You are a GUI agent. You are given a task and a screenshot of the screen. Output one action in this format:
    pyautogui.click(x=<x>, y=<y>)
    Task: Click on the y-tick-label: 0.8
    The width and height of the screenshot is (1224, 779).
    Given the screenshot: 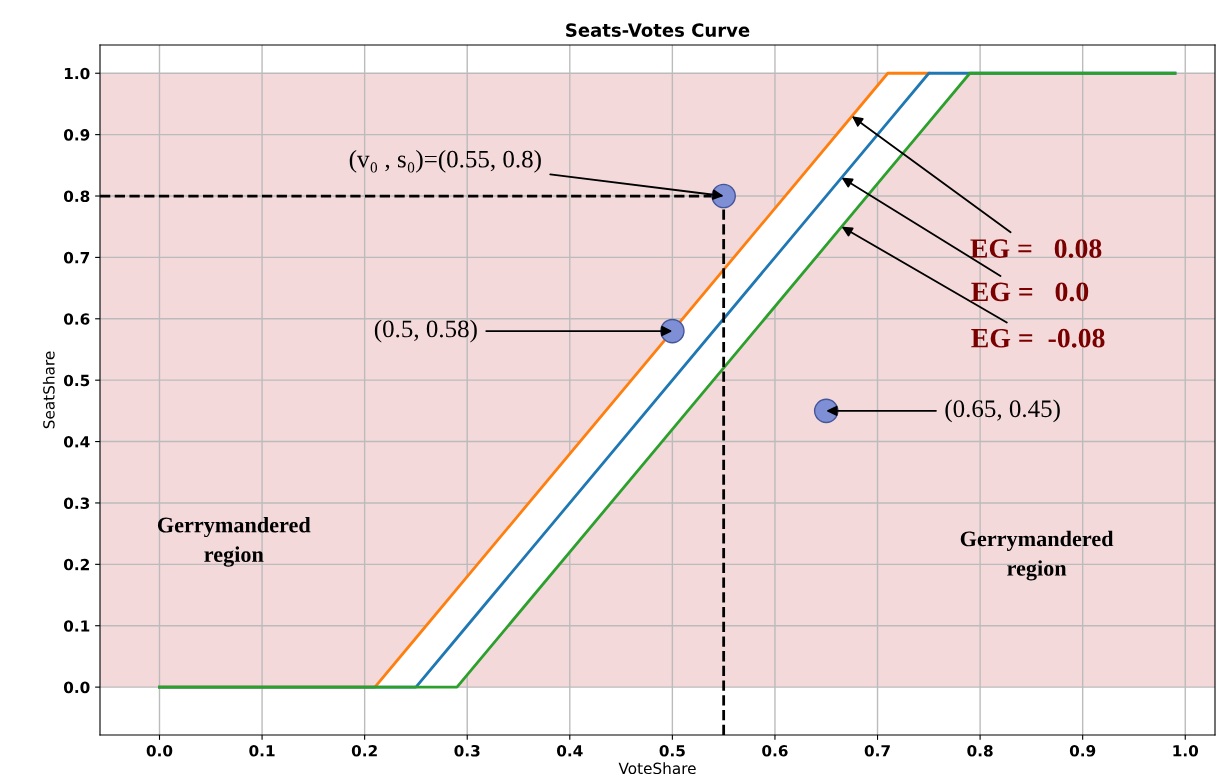 What is the action you would take?
    pyautogui.click(x=76, y=196)
    